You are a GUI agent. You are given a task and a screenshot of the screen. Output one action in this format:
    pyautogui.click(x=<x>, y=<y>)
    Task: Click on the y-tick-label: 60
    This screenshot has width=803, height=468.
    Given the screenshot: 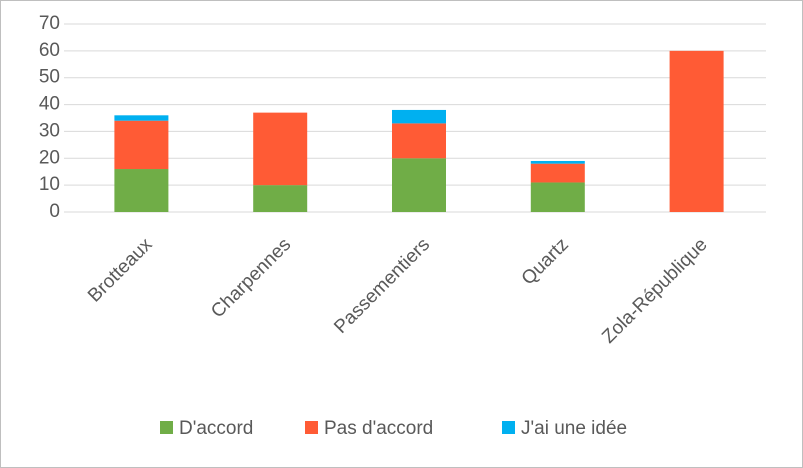 What is the action you would take?
    pyautogui.click(x=49, y=50)
    